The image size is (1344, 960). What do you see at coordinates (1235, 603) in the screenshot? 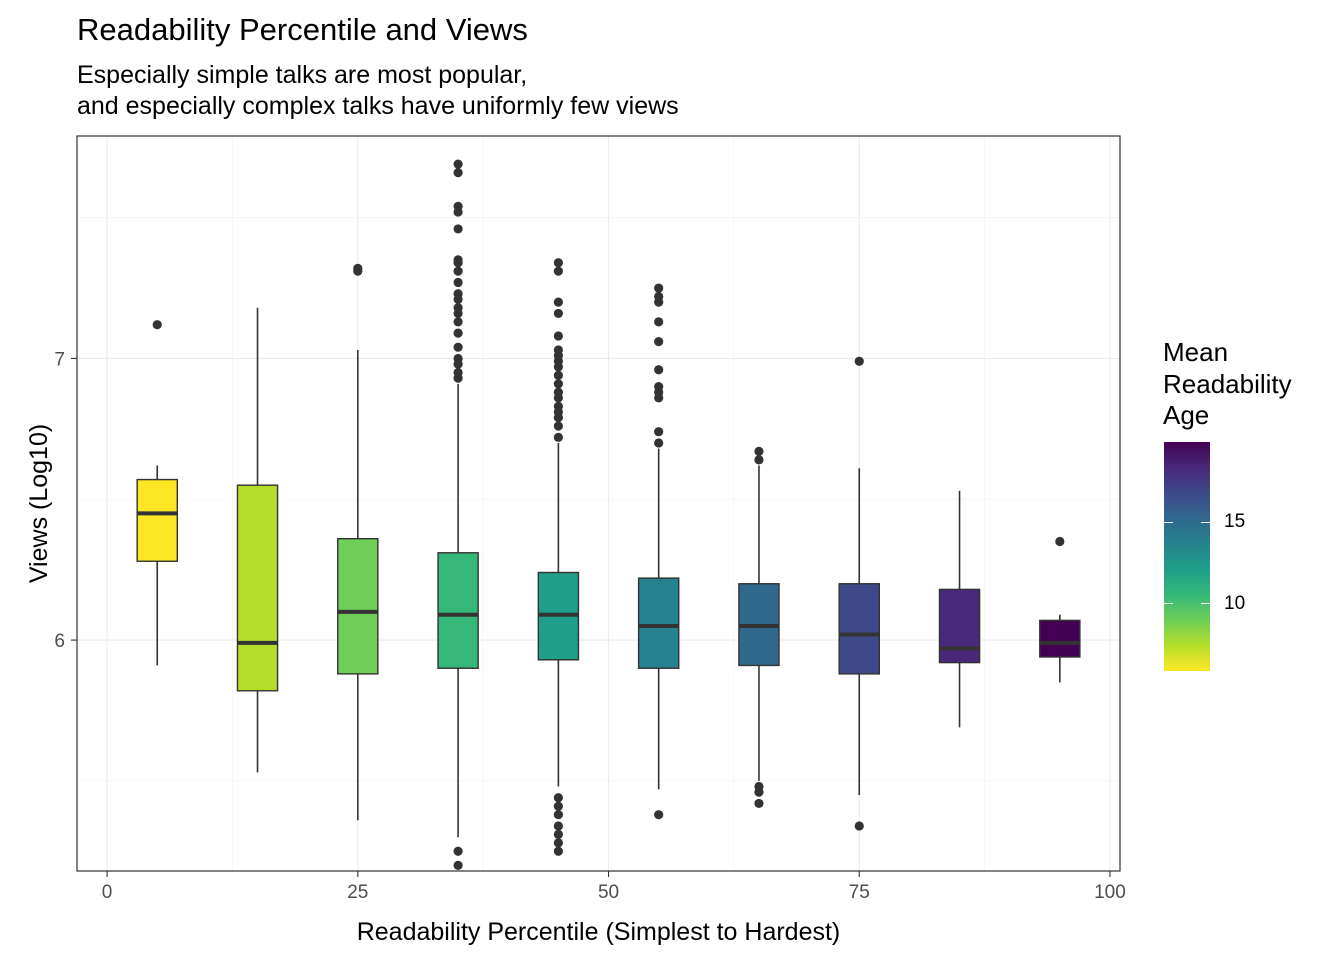
I see `legend-tick-label: 10` at bounding box center [1235, 603].